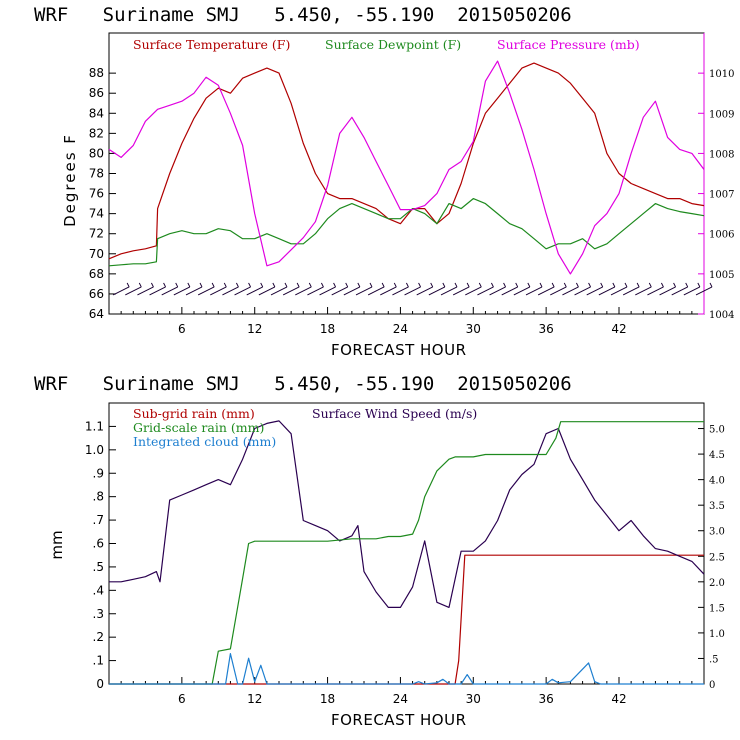  I want to click on legend-surface-dewpoint: Surface Dewpoint (F), so click(393, 44).